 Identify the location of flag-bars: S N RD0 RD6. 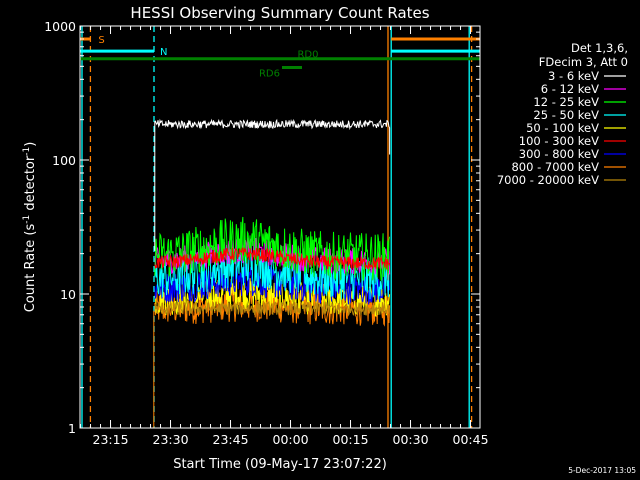
(280, 57).